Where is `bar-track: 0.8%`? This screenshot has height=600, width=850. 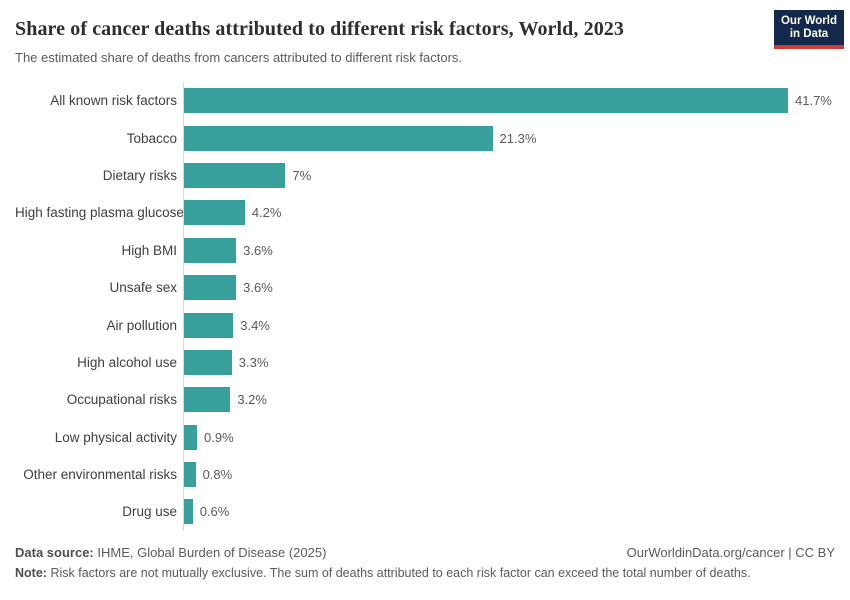 bar-track: 0.8% is located at coordinates (509, 474).